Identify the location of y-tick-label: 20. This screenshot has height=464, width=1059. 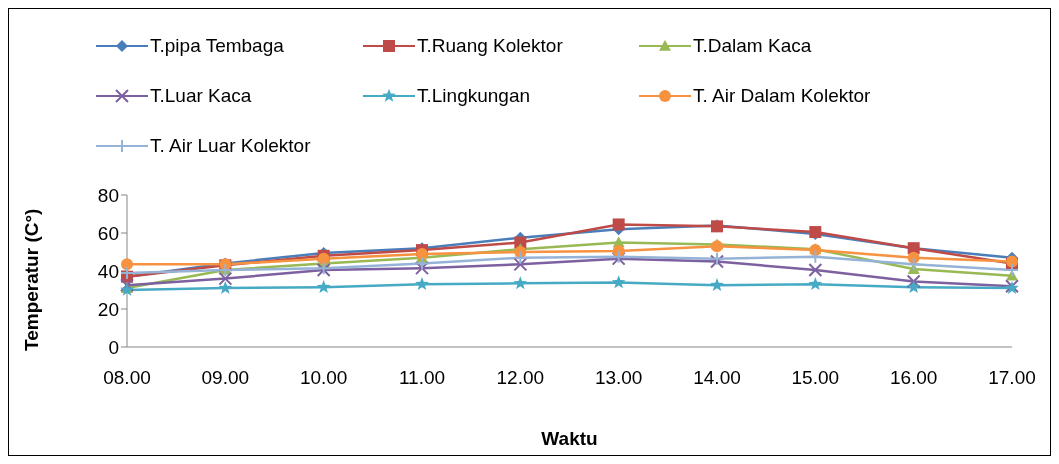
(108, 309).